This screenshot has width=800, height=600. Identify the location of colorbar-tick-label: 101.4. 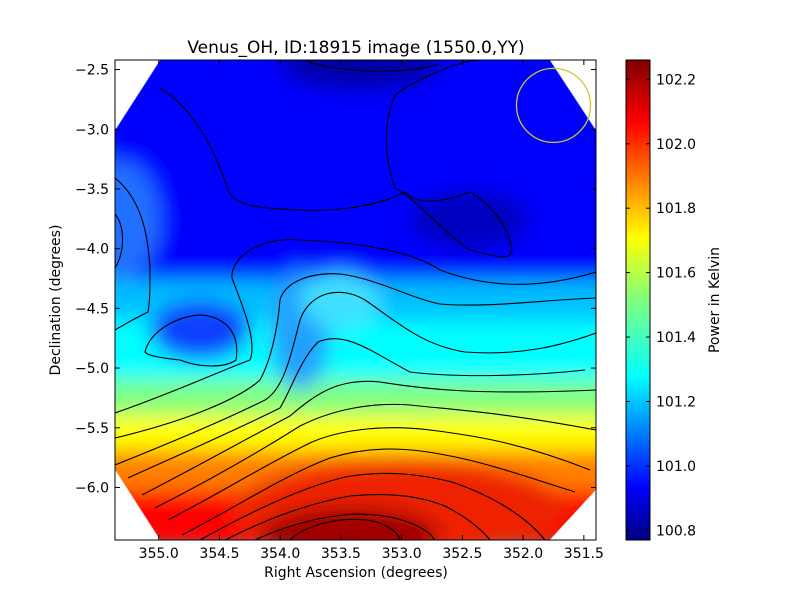
(676, 338).